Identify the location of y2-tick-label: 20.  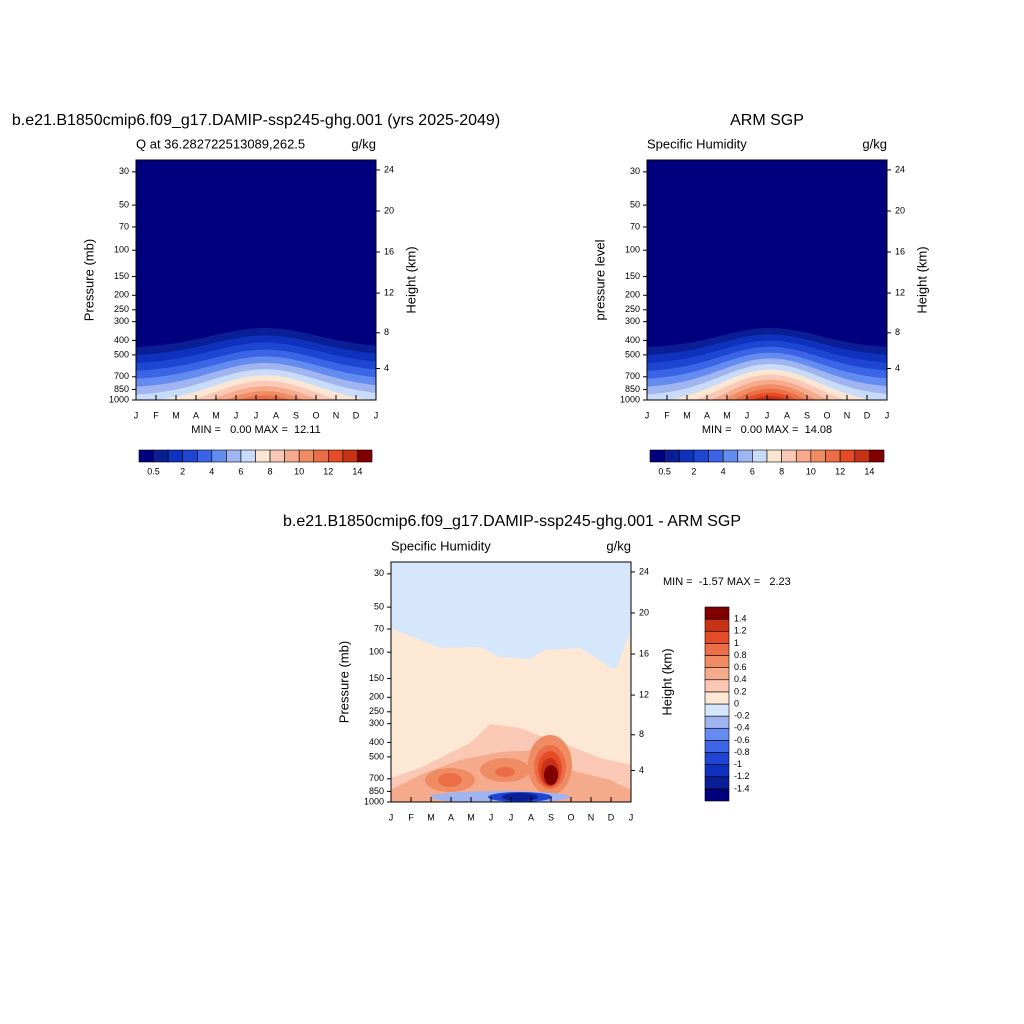
(644, 612).